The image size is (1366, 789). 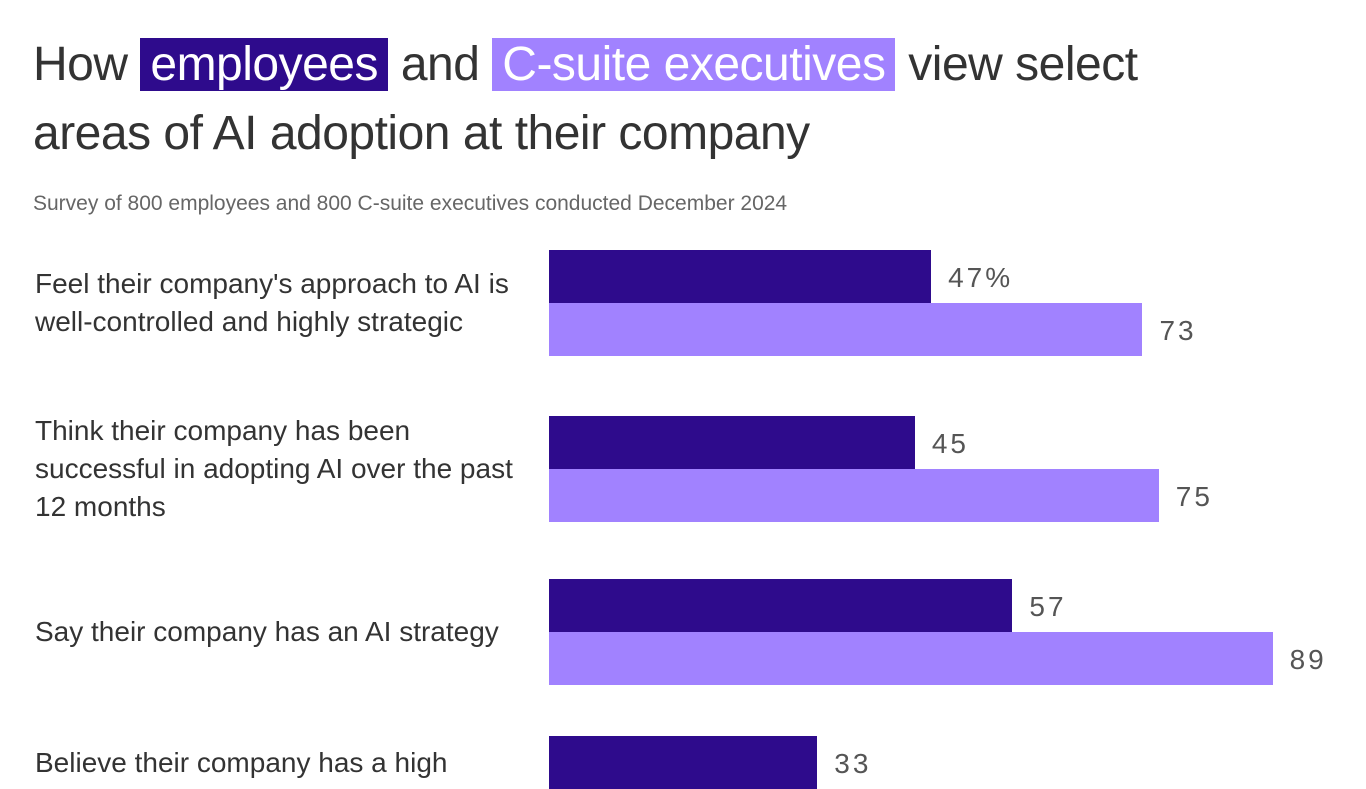 What do you see at coordinates (1194, 496) in the screenshot?
I see `value-label: 75` at bounding box center [1194, 496].